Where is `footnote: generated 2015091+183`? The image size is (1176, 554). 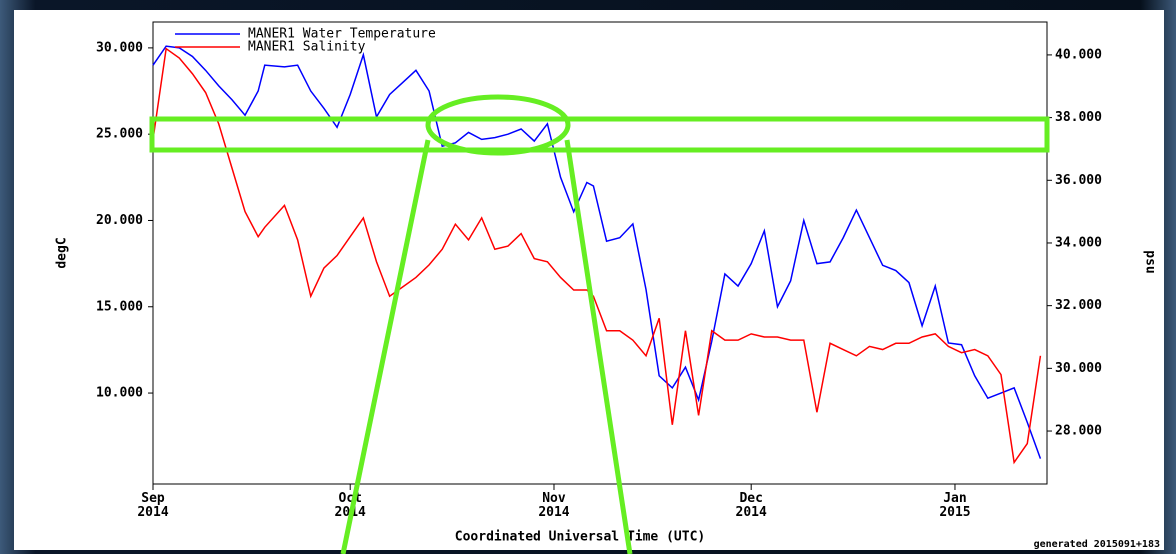
footnote: generated 2015091+183 is located at coordinates (1097, 544).